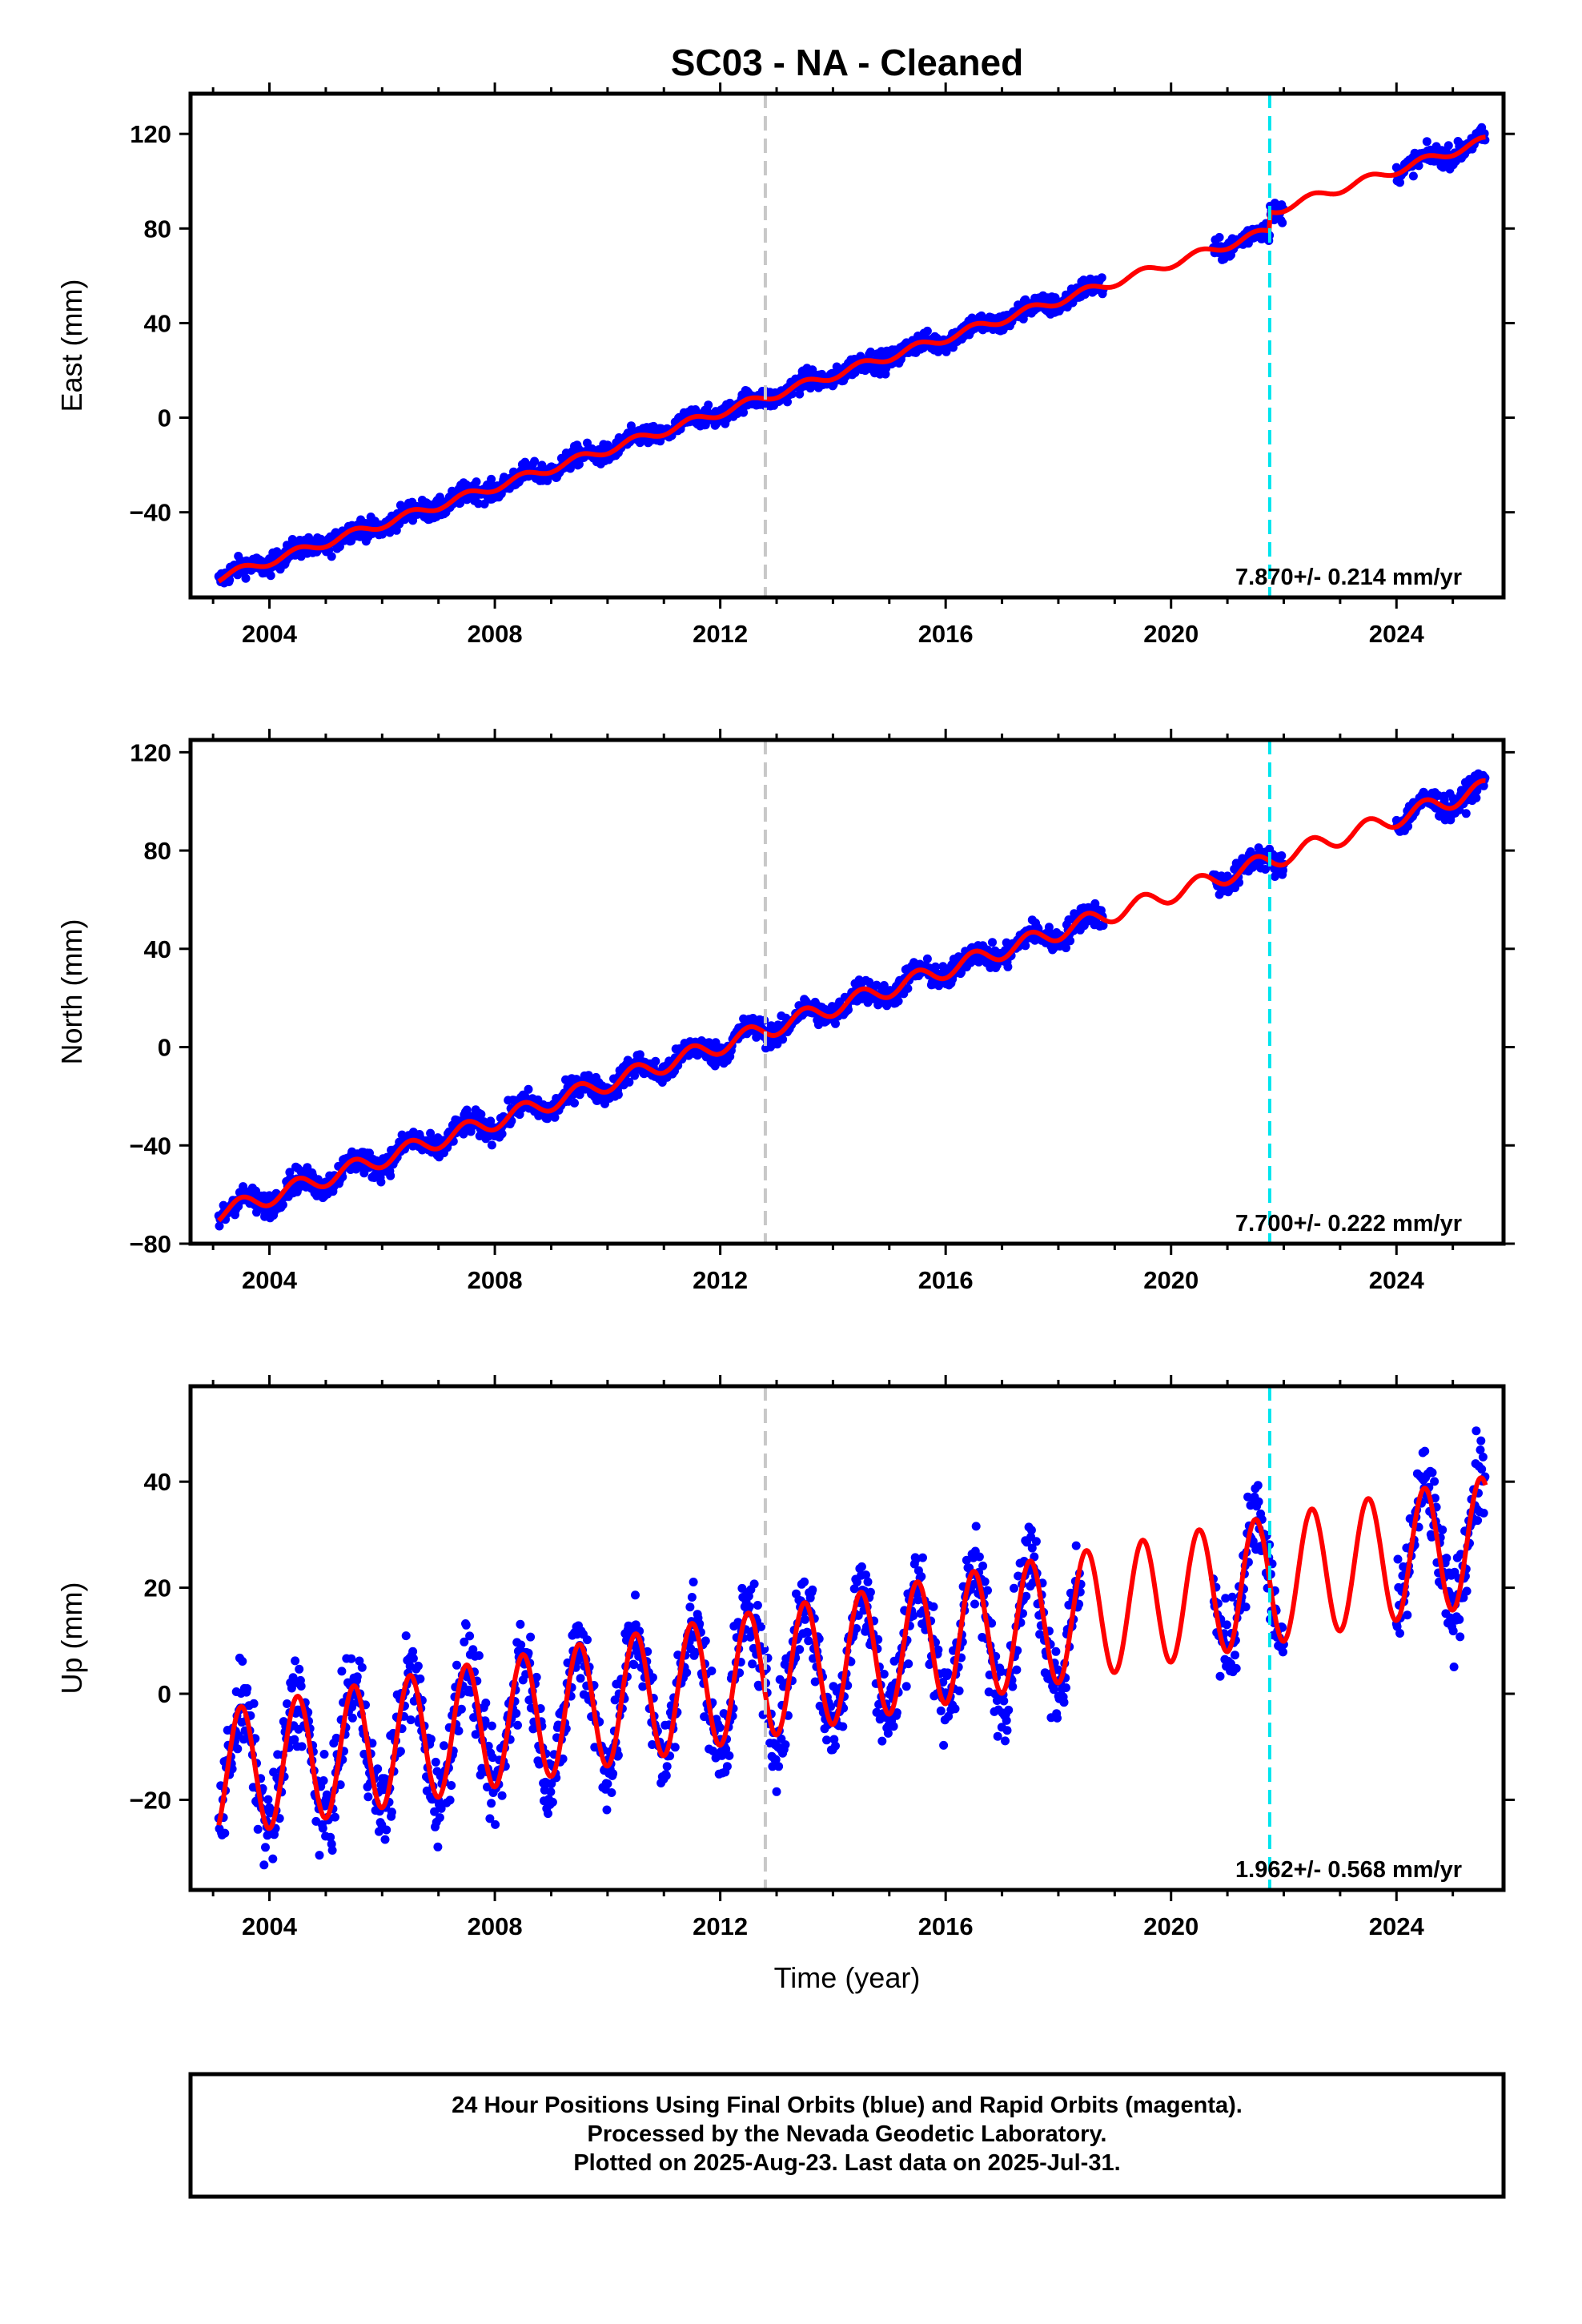 This screenshot has height=2324, width=1582. Describe the element at coordinates (71, 1638) in the screenshot. I see `y-axis-label: Up (mm)` at that location.